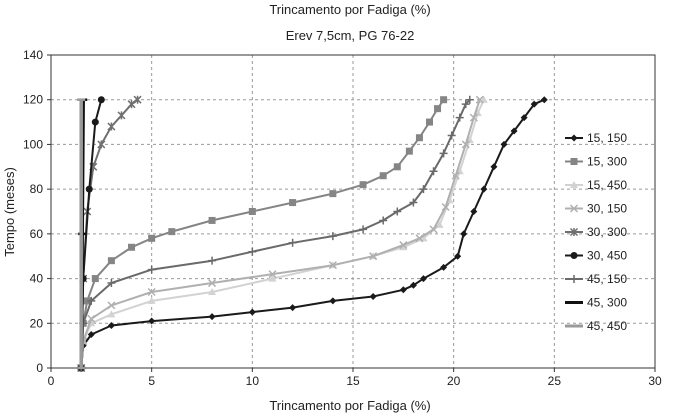 The height and width of the screenshot is (416, 673). I want to click on legend-entry: 15, 300, so click(596, 162).